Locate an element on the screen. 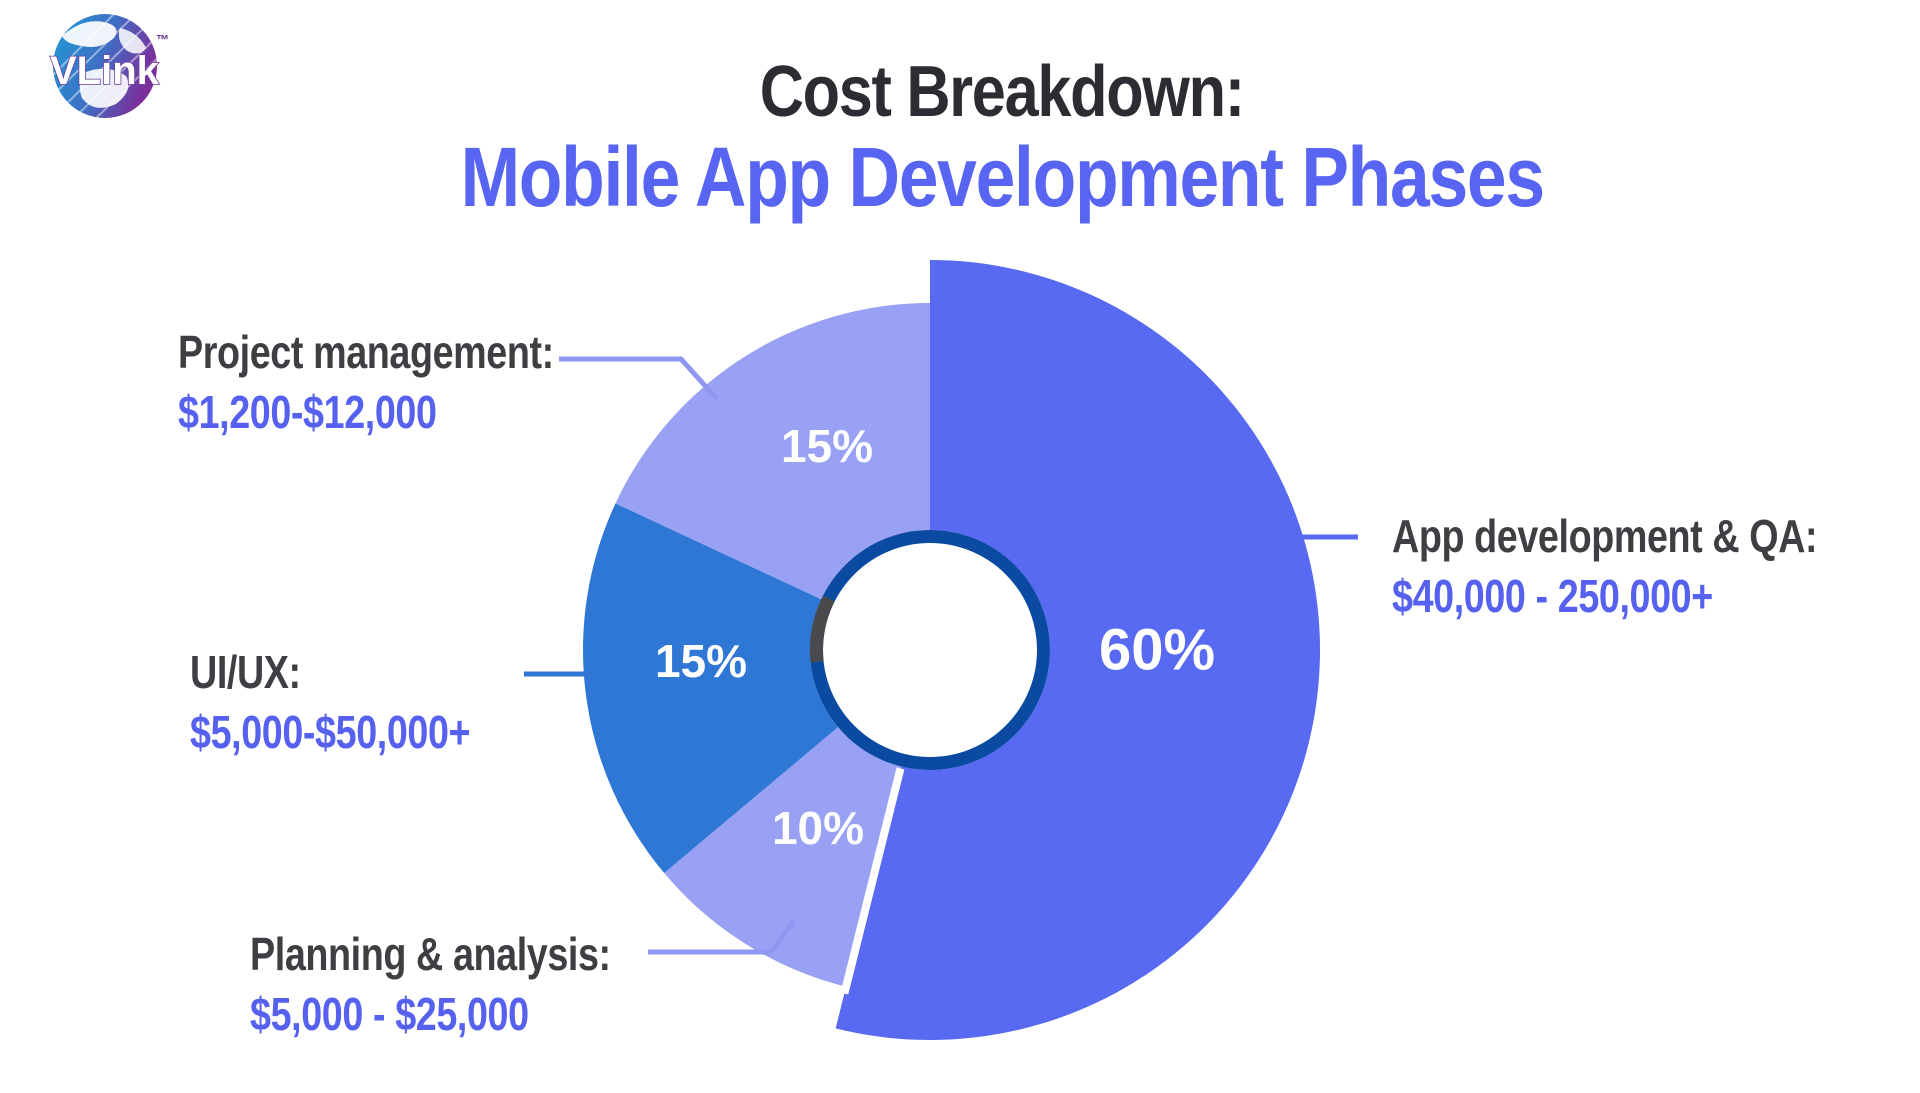  logo-wordmark: VLink is located at coordinates (105, 71).